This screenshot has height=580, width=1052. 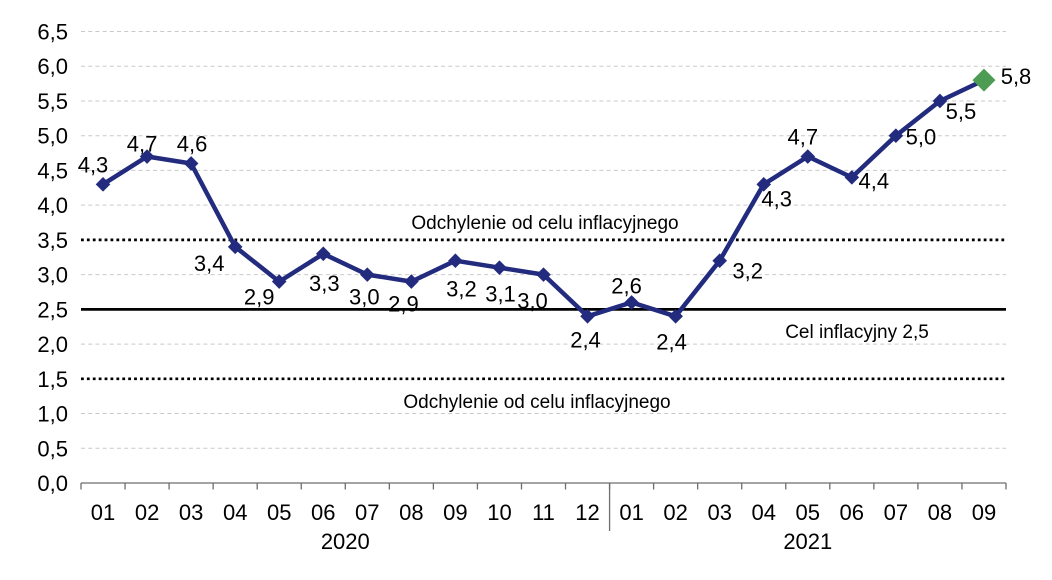 What do you see at coordinates (52, 32) in the screenshot?
I see `y-tick-label: 6,5` at bounding box center [52, 32].